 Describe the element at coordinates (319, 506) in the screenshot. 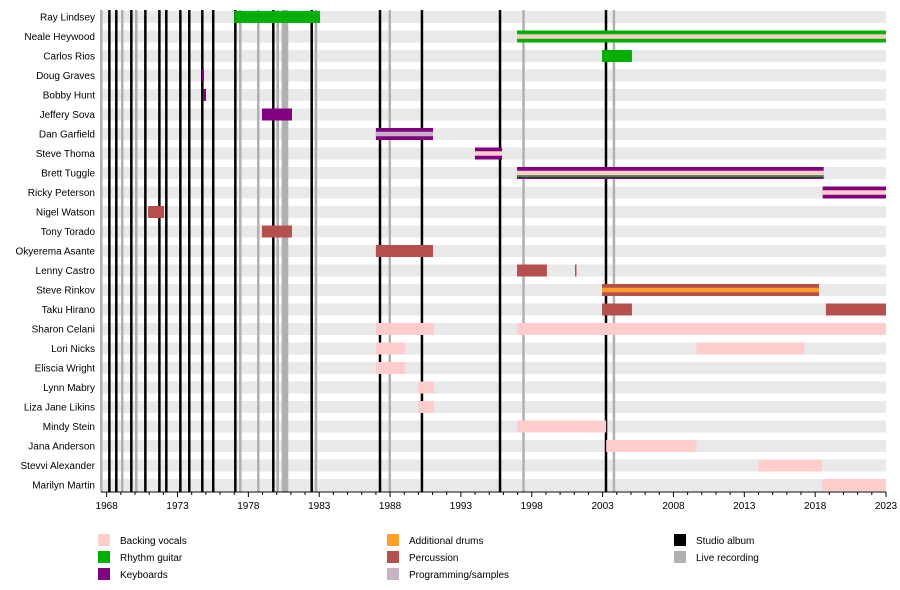

I see `x-tick-label: 1983` at that location.